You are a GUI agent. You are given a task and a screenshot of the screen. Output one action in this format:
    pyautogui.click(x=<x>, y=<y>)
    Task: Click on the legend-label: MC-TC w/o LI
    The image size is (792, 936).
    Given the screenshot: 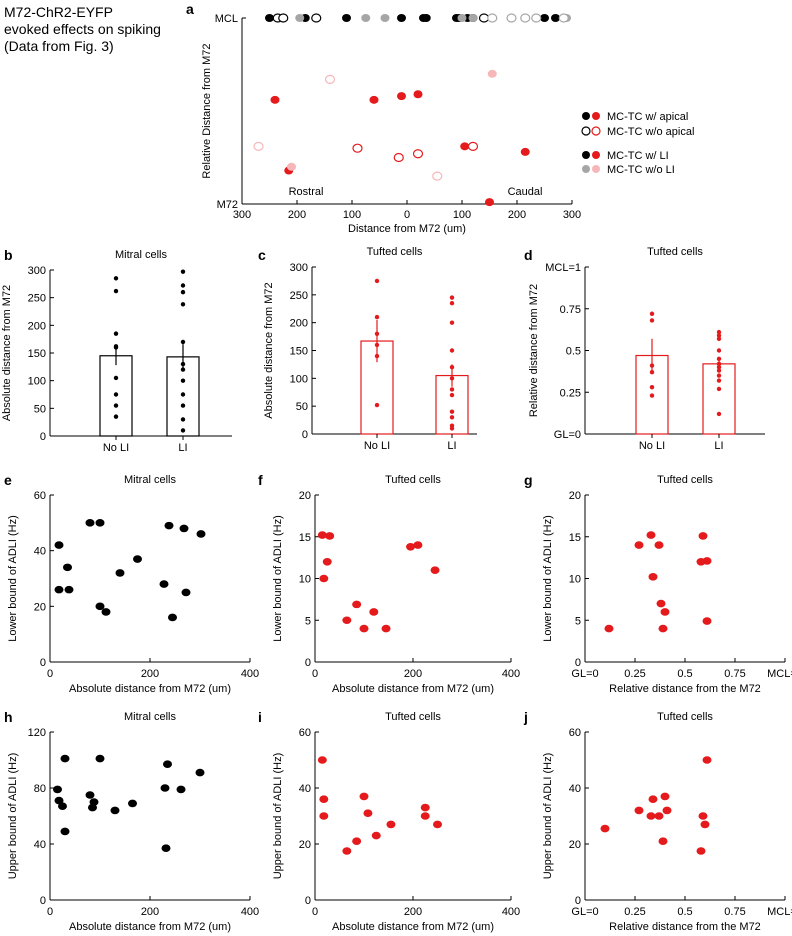 What is the action you would take?
    pyautogui.click(x=641, y=170)
    